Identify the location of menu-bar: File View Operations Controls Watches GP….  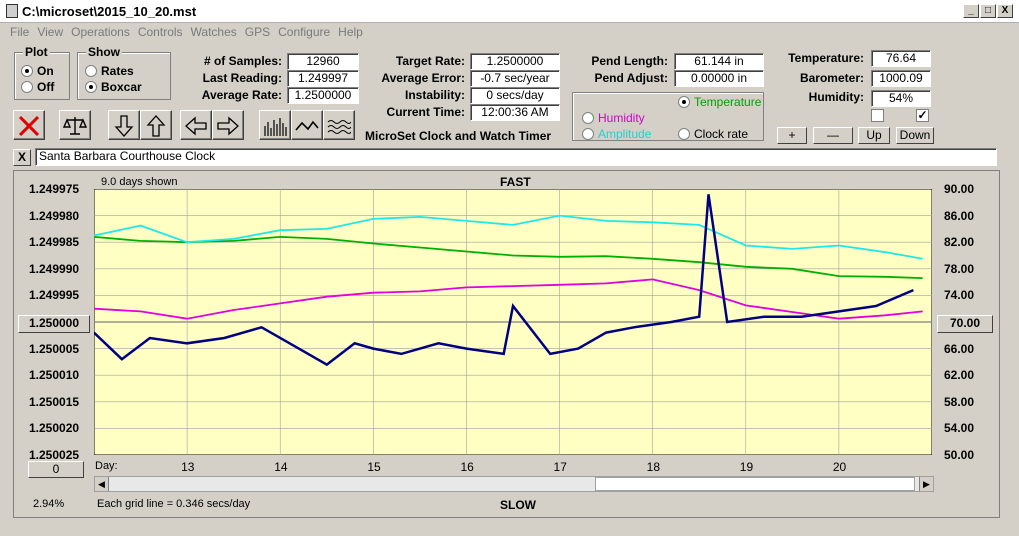
(509, 32).